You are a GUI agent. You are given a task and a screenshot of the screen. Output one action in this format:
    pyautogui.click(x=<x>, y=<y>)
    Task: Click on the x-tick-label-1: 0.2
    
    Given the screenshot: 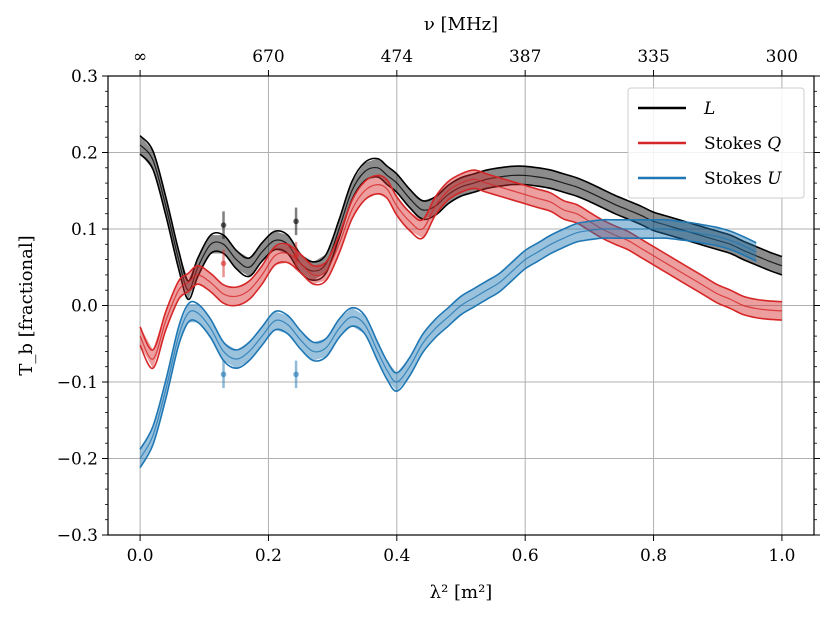 What is the action you would take?
    pyautogui.click(x=268, y=556)
    